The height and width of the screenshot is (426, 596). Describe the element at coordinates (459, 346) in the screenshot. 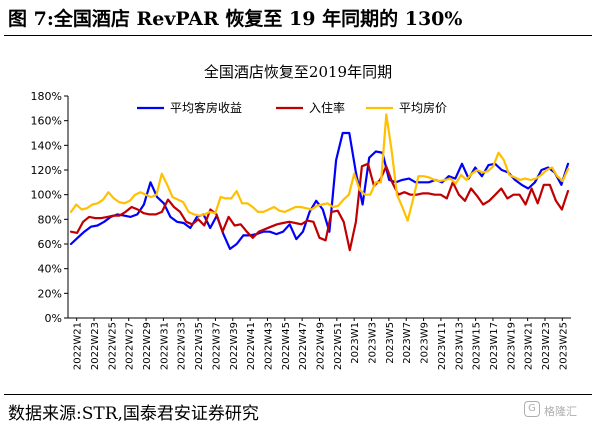

I see `x-tick-label: 2023W13` at that location.